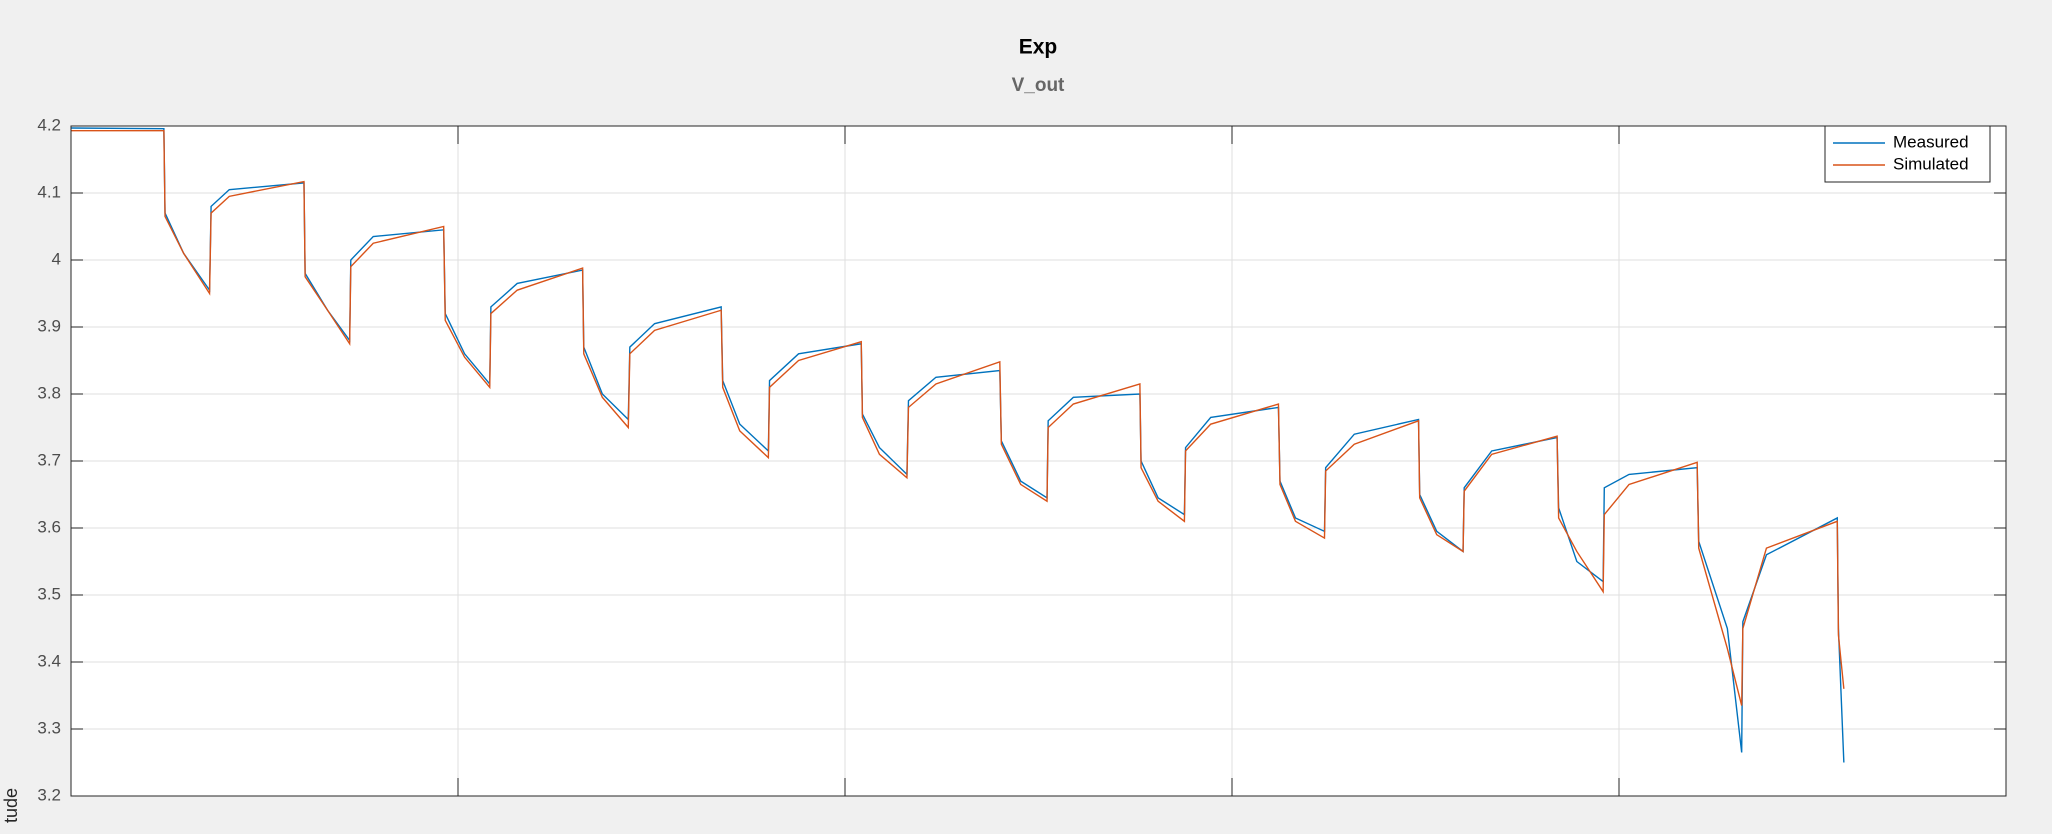  What do you see at coordinates (49, 593) in the screenshot?
I see `y-tick-label: 3.5` at bounding box center [49, 593].